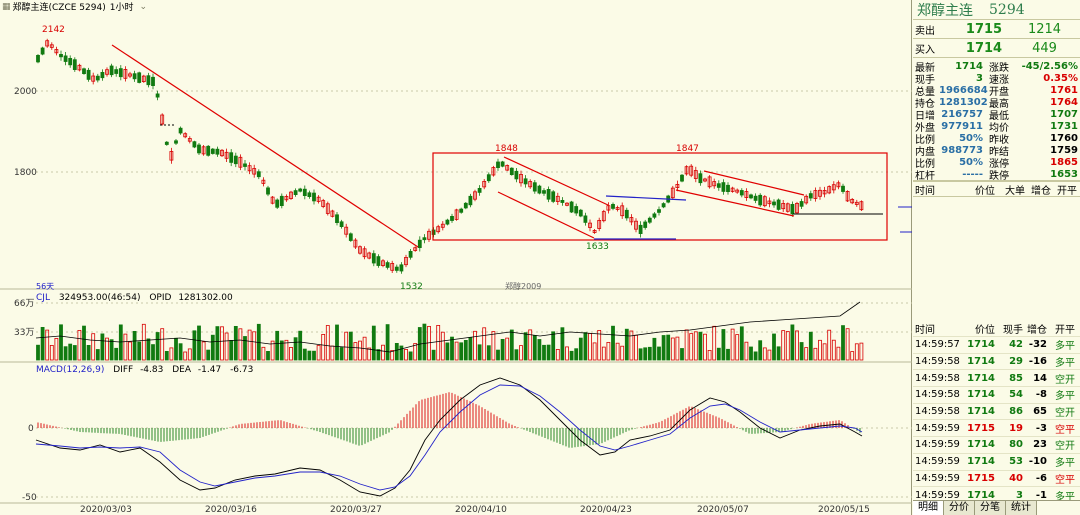 This screenshot has width=1080, height=515. What do you see at coordinates (143, 6) in the screenshot?
I see `chevron-down-icon: ⌄` at bounding box center [143, 6].